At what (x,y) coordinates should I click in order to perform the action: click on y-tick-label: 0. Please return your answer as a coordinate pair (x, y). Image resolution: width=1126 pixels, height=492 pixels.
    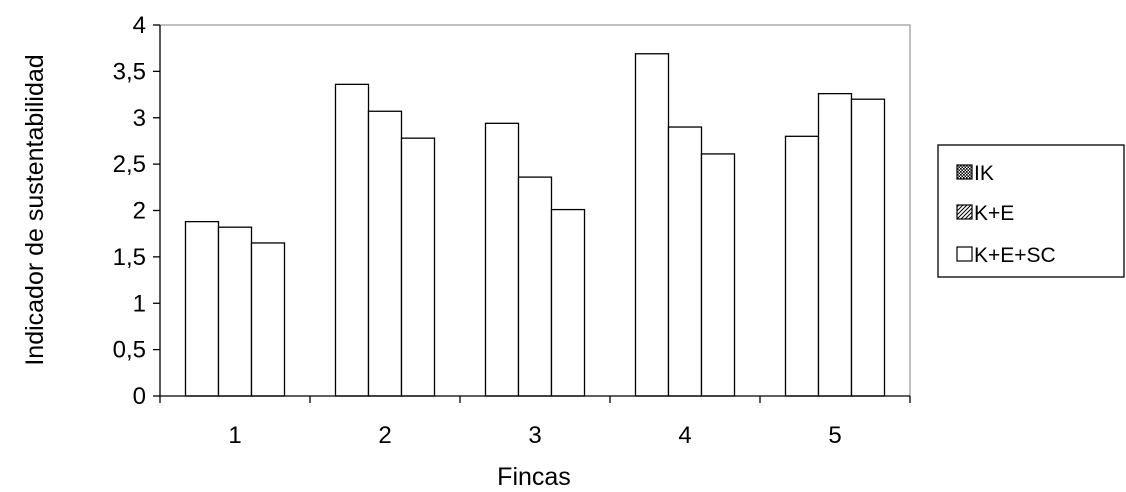
    Looking at the image, I should click on (139, 396).